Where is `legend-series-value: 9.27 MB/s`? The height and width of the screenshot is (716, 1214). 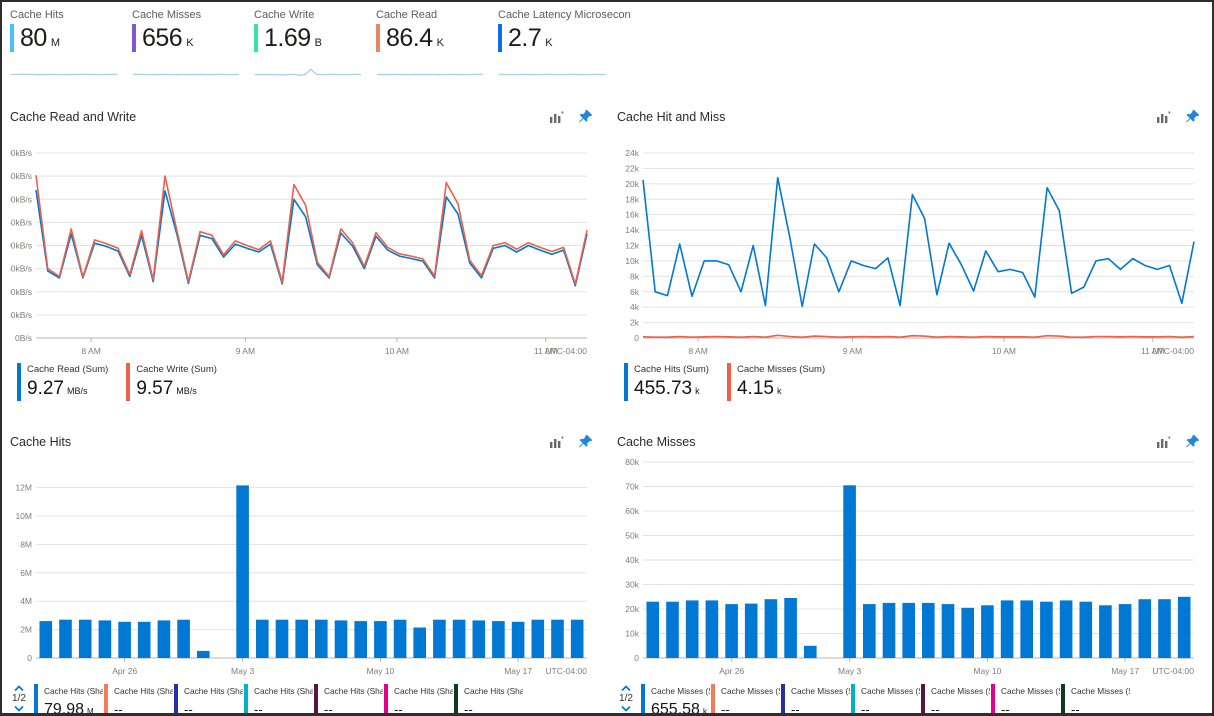
legend-series-value: 9.27 MB/s is located at coordinates (67, 390).